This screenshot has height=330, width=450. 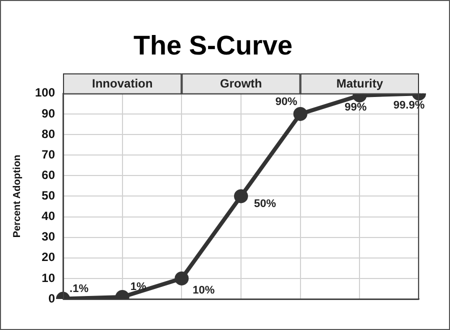 I want to click on y-axis-title: Percent Adoption, so click(x=17, y=196).